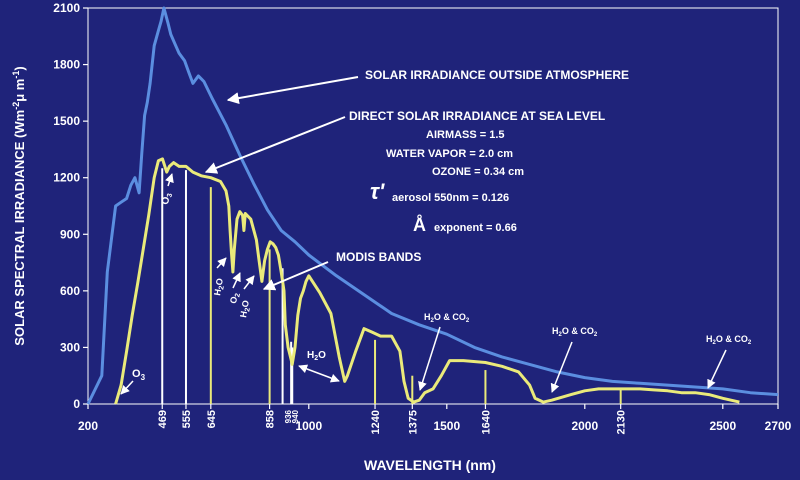  I want to click on annotation-h2o-co2-1375: H2O & CO2, so click(444, 351).